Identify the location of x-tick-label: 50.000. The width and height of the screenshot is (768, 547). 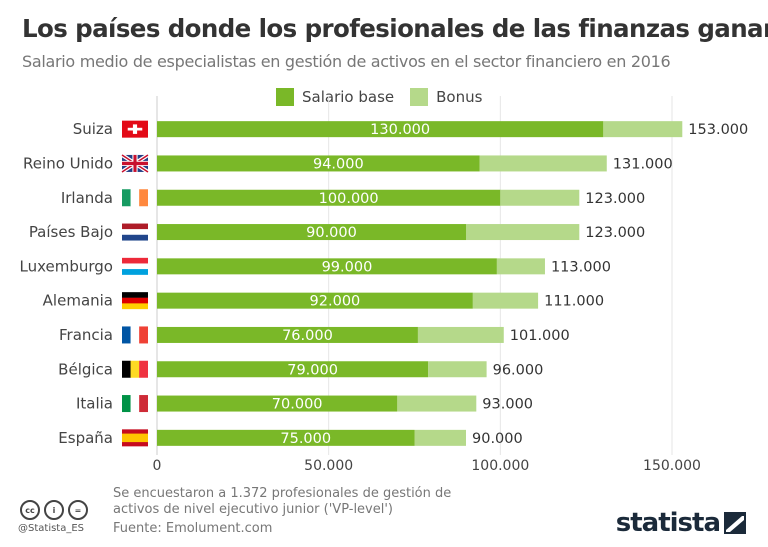
(328, 466).